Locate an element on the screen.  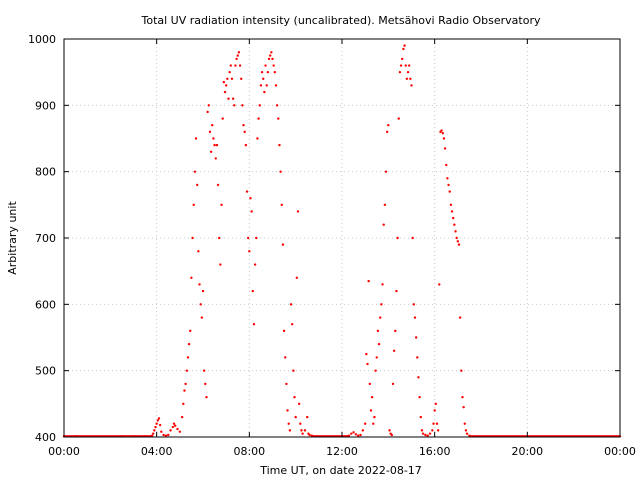
y-tick-label: 400 is located at coordinates (45, 437).